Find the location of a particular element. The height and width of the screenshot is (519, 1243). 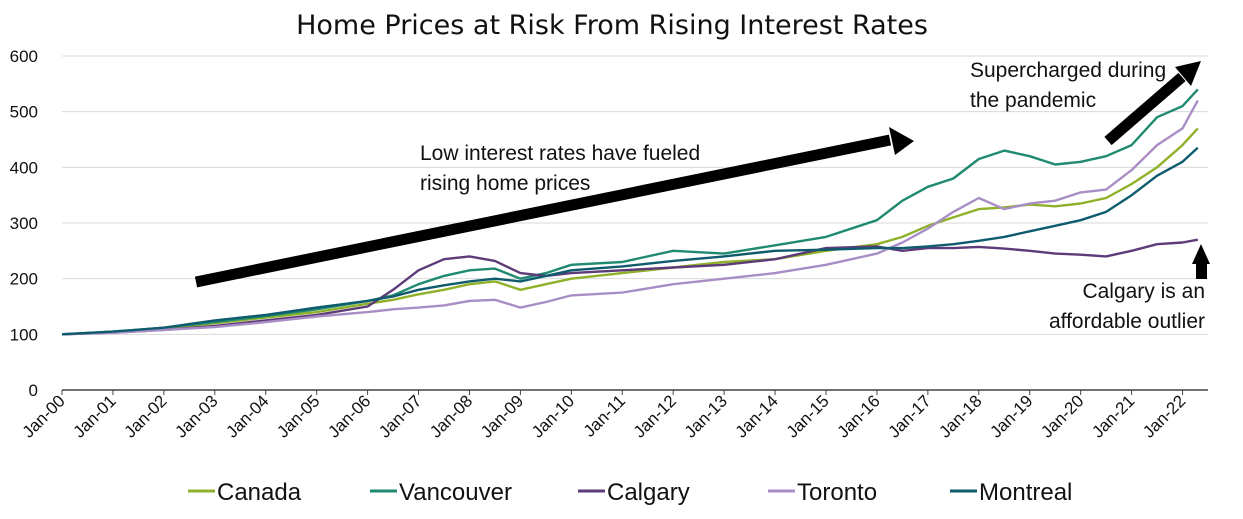

legend-label: Vancouver is located at coordinates (455, 492).